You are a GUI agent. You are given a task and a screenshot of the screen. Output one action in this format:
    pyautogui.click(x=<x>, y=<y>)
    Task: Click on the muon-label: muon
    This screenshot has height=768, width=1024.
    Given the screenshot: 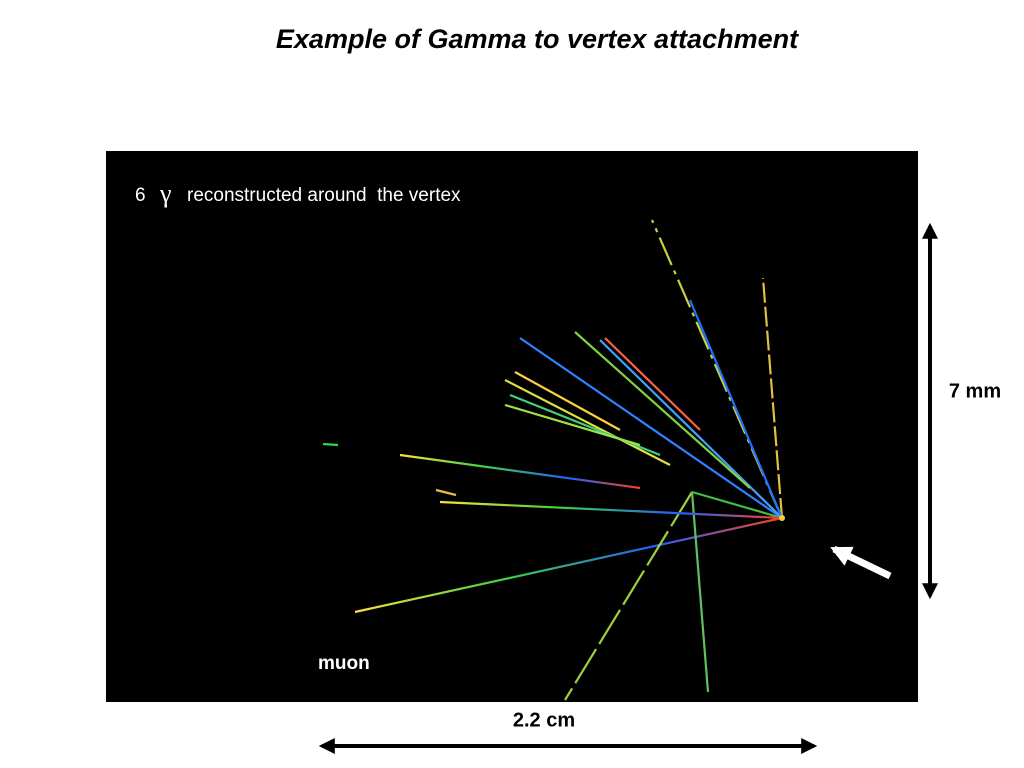 What is the action you would take?
    pyautogui.click(x=344, y=663)
    